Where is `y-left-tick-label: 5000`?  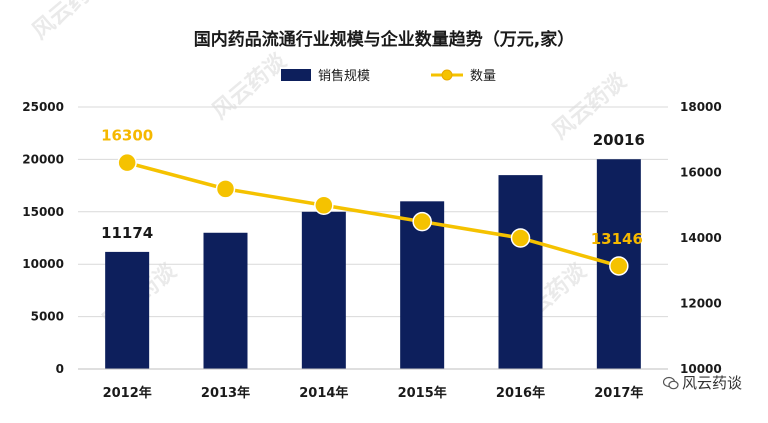
y-left-tick-label: 5000 is located at coordinates (47, 317).